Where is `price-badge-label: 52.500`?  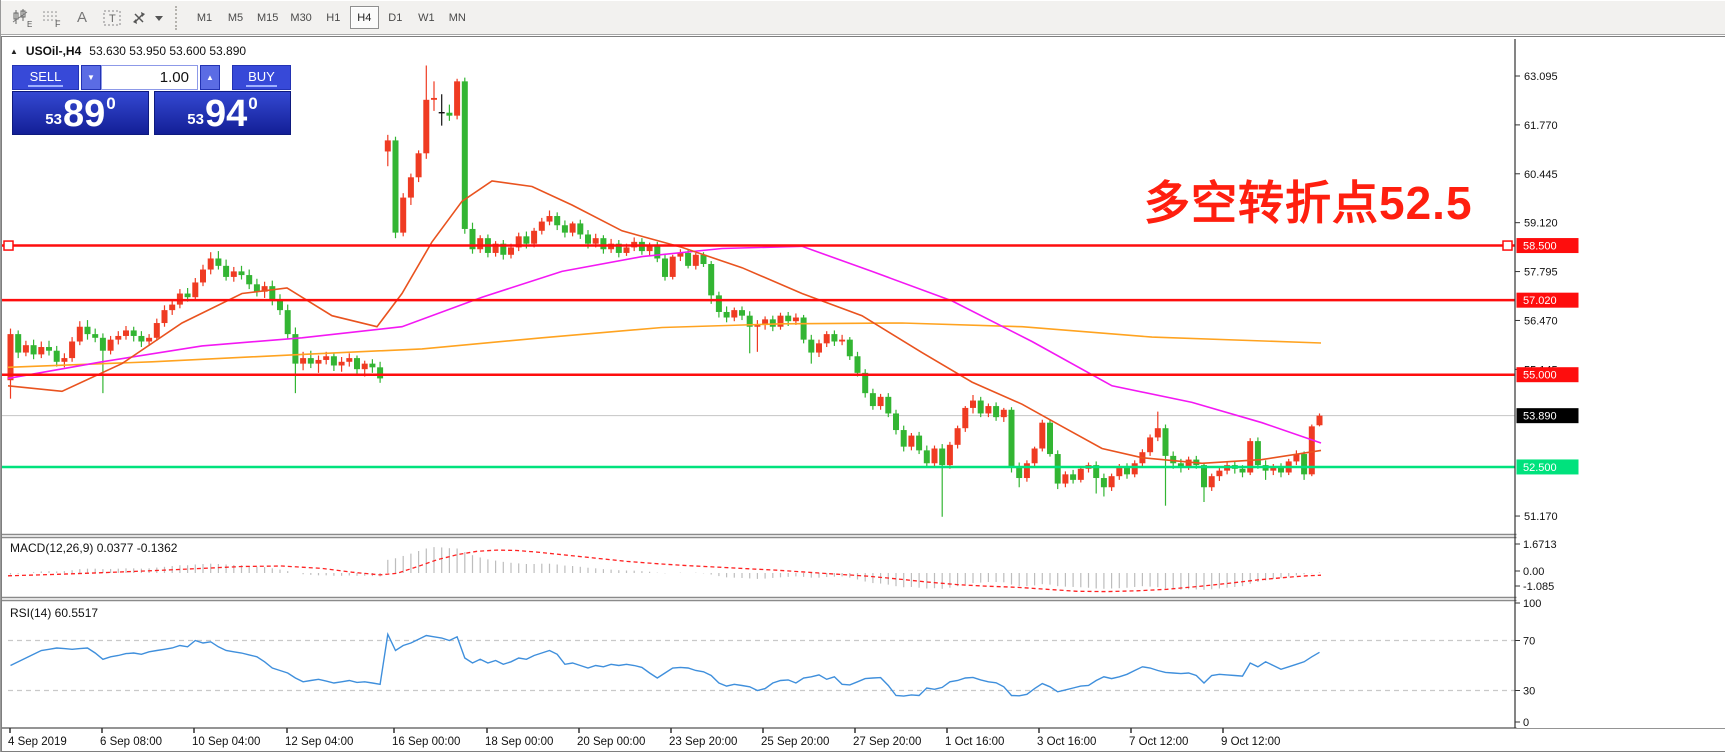
price-badge-label: 52.500 is located at coordinates (1540, 468).